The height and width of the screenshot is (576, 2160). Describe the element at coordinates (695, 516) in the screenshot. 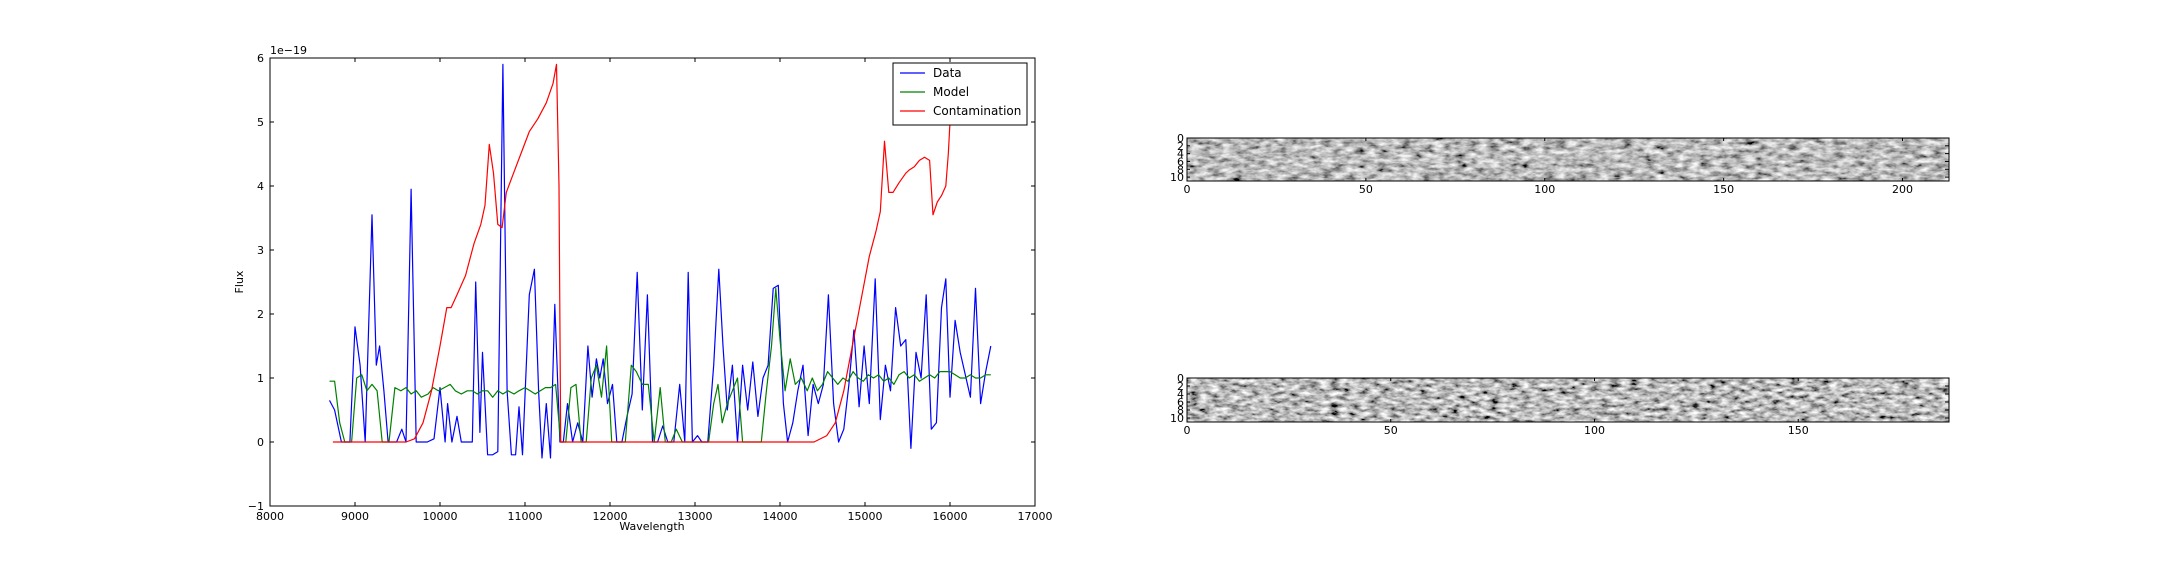

I see `x-tick-label: 13000` at that location.